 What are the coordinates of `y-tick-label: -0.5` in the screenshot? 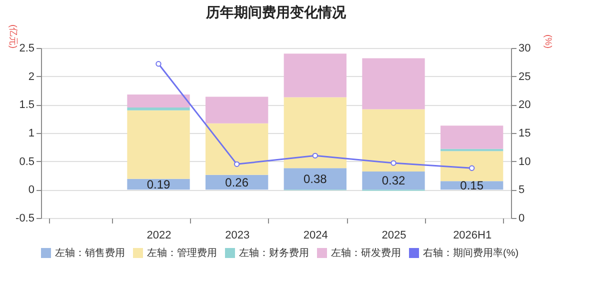 It's located at (25, 218).